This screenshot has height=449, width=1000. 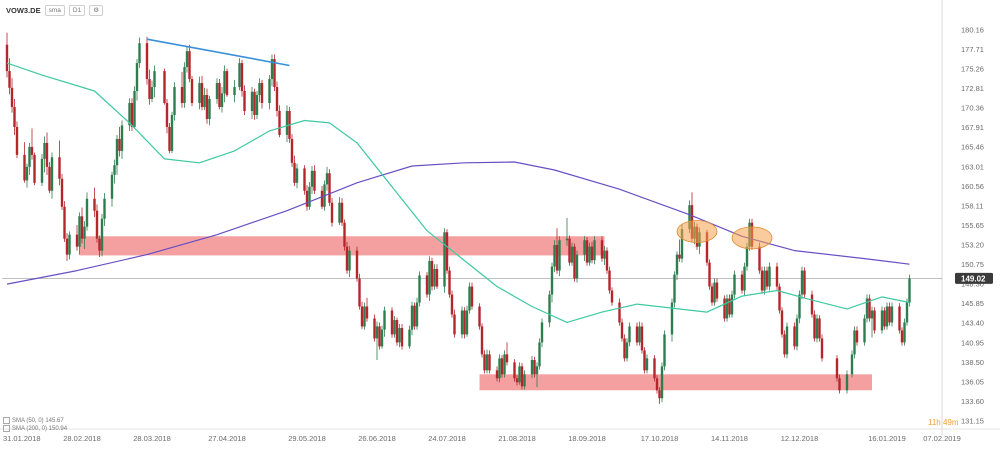 What do you see at coordinates (377, 438) in the screenshot?
I see `x-tick-label: 26.06.2018` at bounding box center [377, 438].